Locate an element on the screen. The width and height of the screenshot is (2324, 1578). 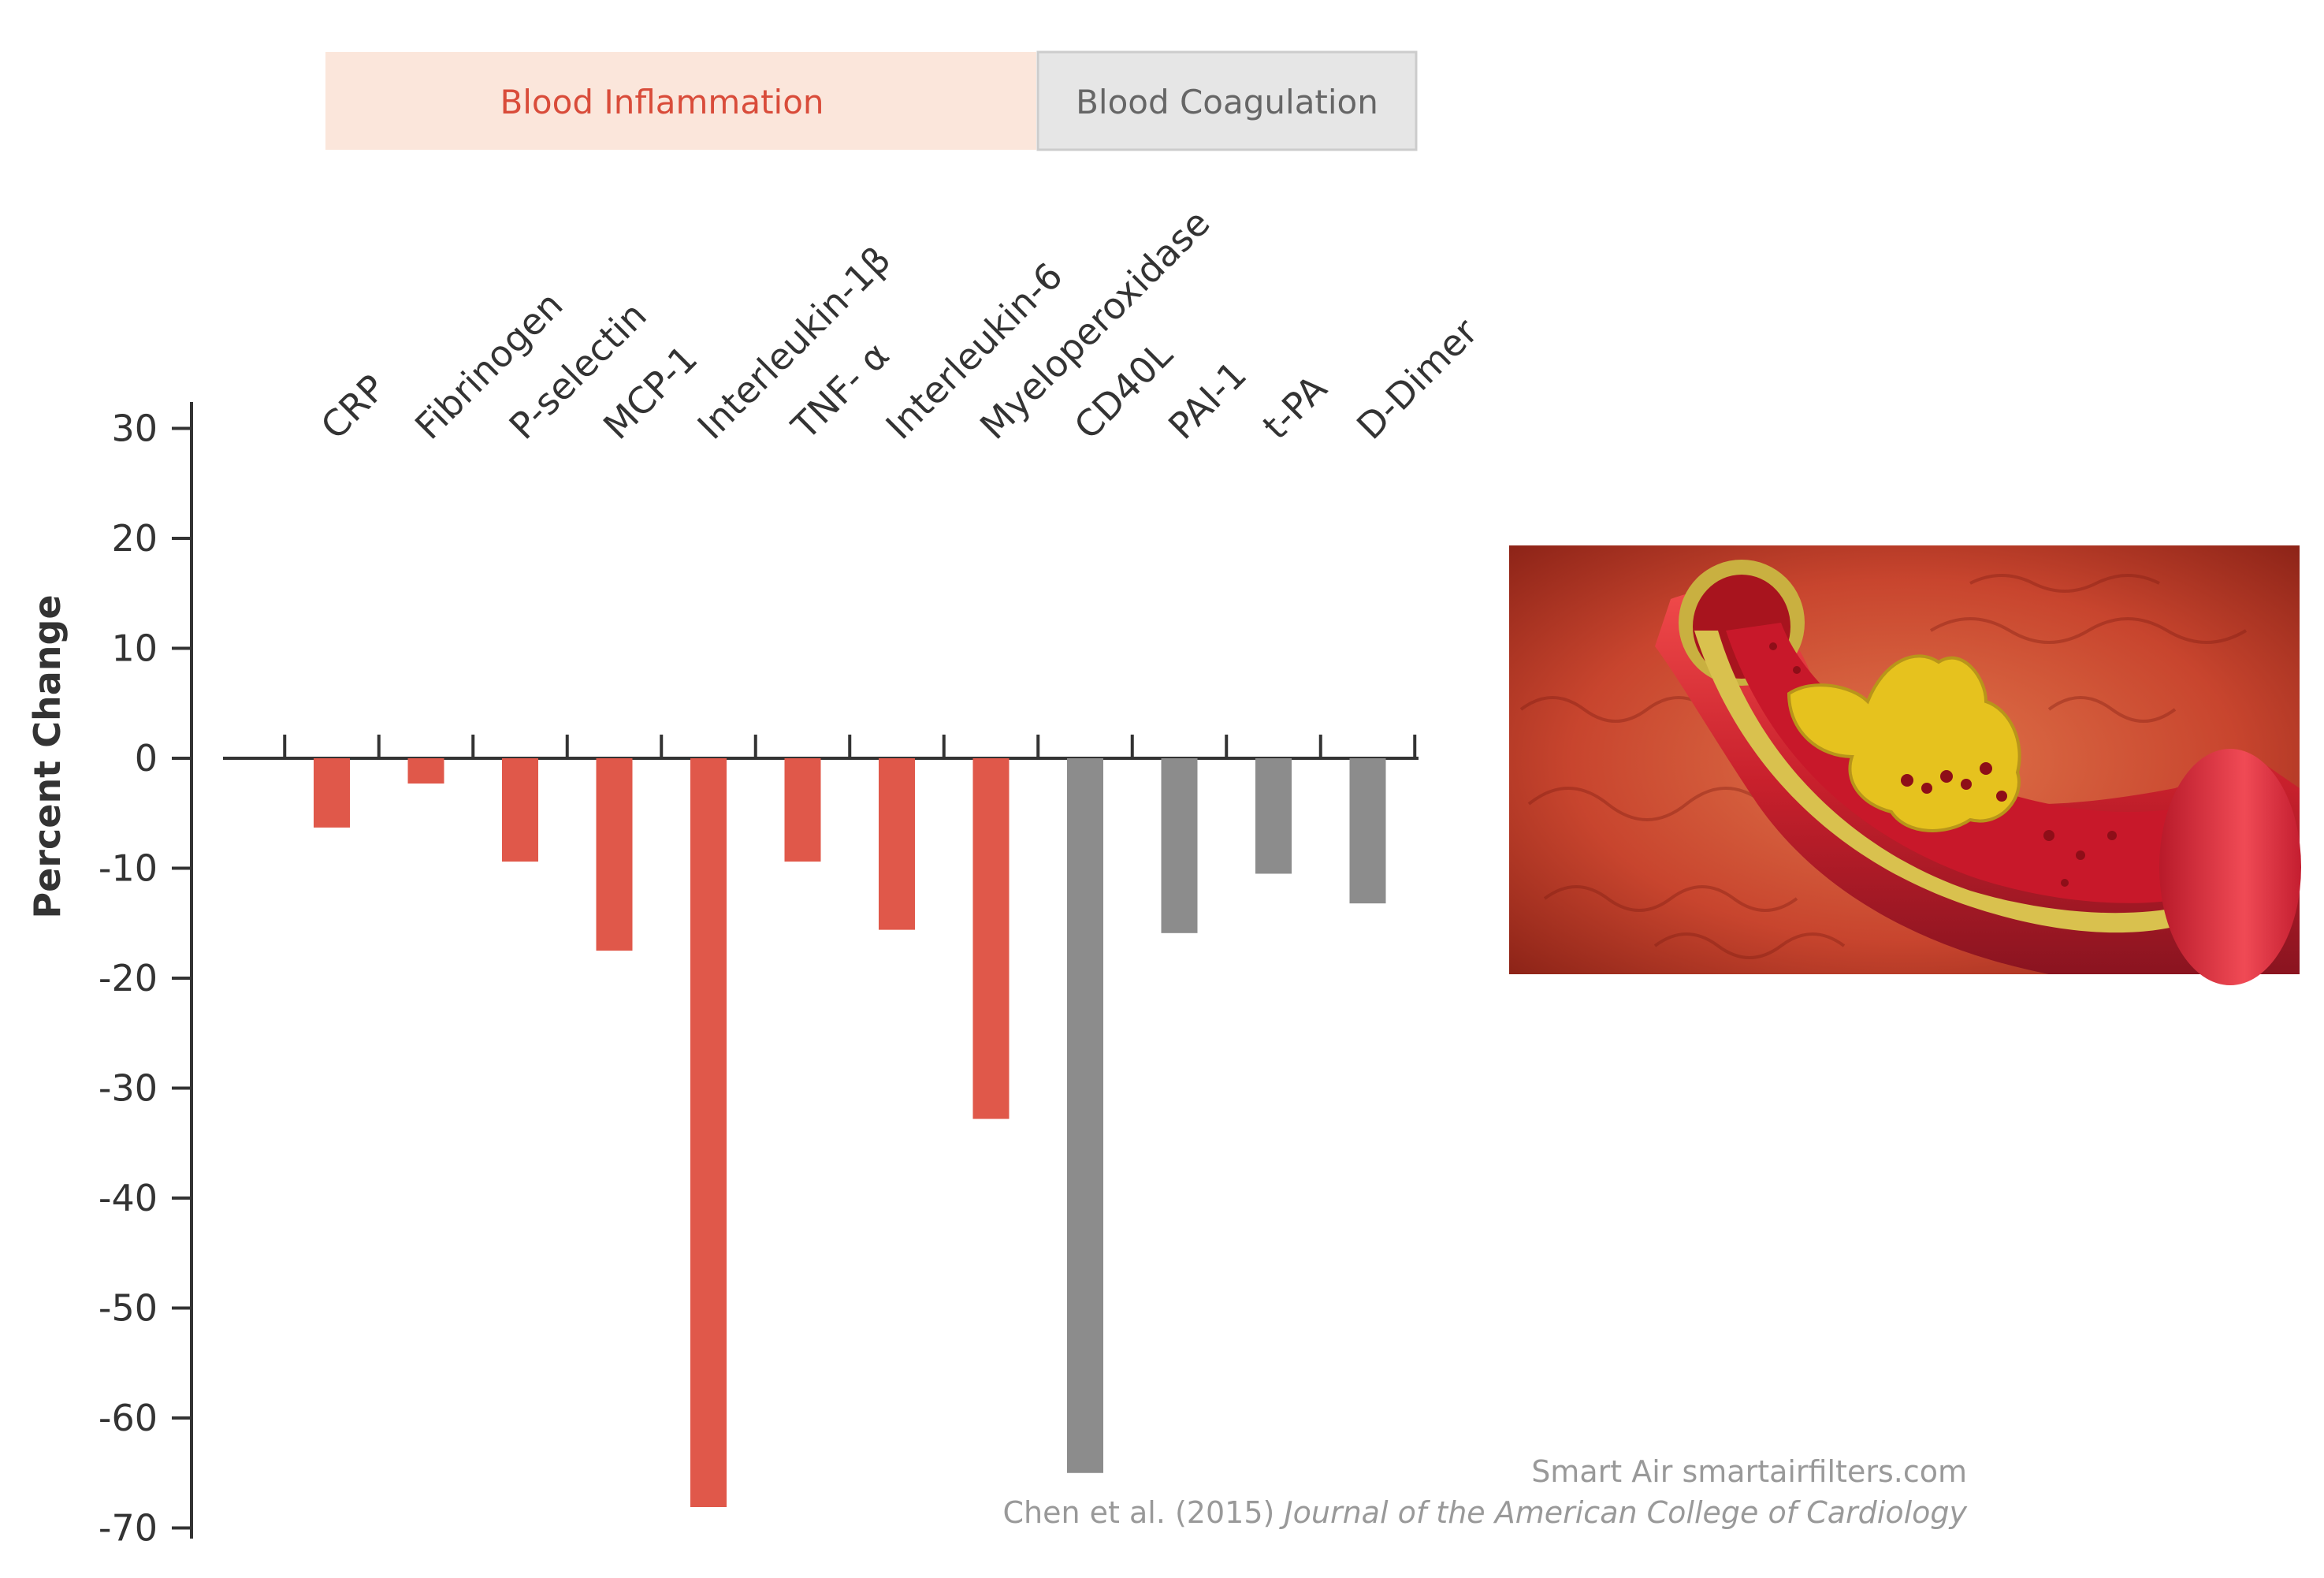
legend: Blood Inflammation Blood Coagulation is located at coordinates (871, 100).